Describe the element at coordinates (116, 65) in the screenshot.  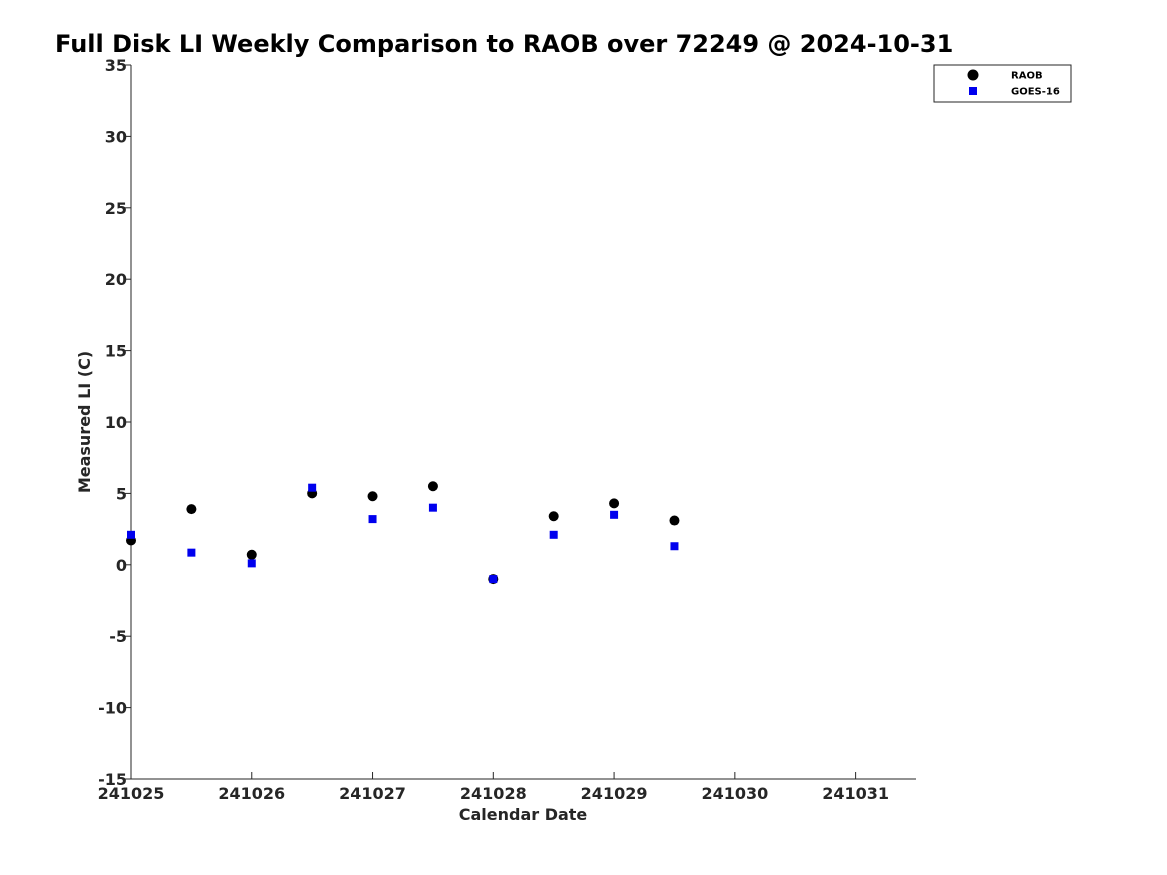
I see `y-tick-label: 35` at that location.